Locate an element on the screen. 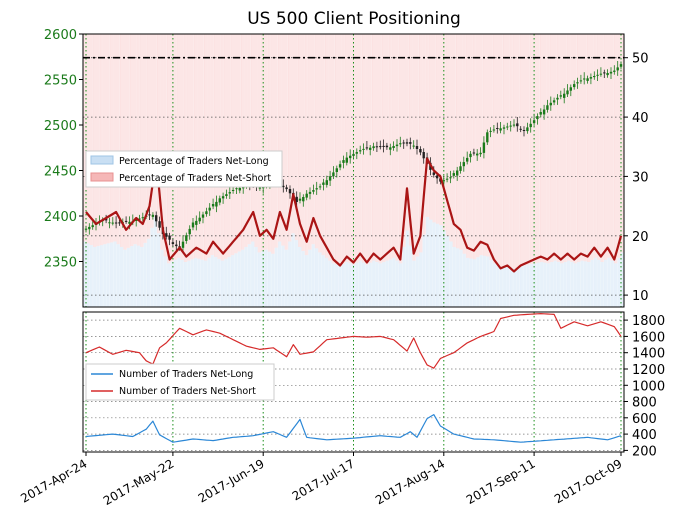 The width and height of the screenshot is (679, 522). count-tick-label: 200 is located at coordinates (644, 451).